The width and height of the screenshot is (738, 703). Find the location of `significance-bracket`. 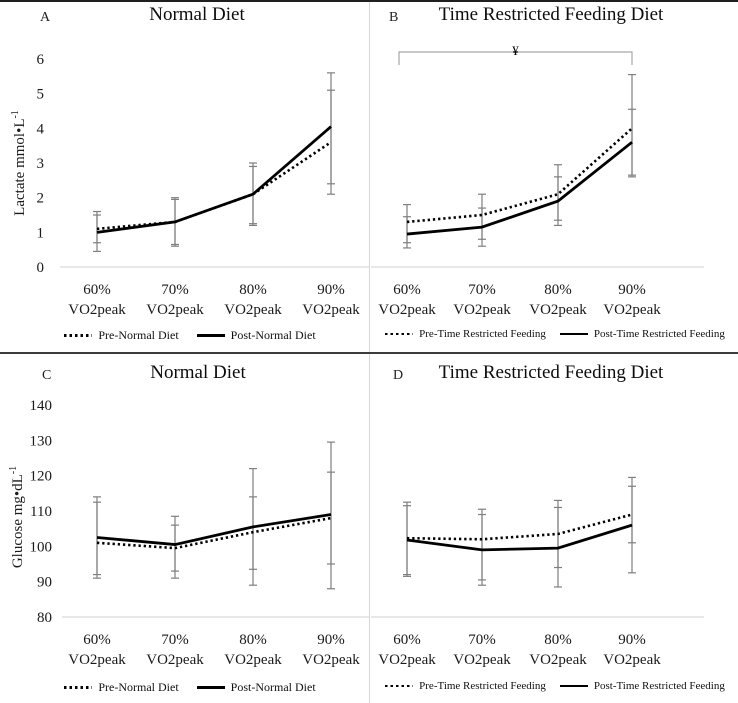

significance-bracket is located at coordinates (515, 58).